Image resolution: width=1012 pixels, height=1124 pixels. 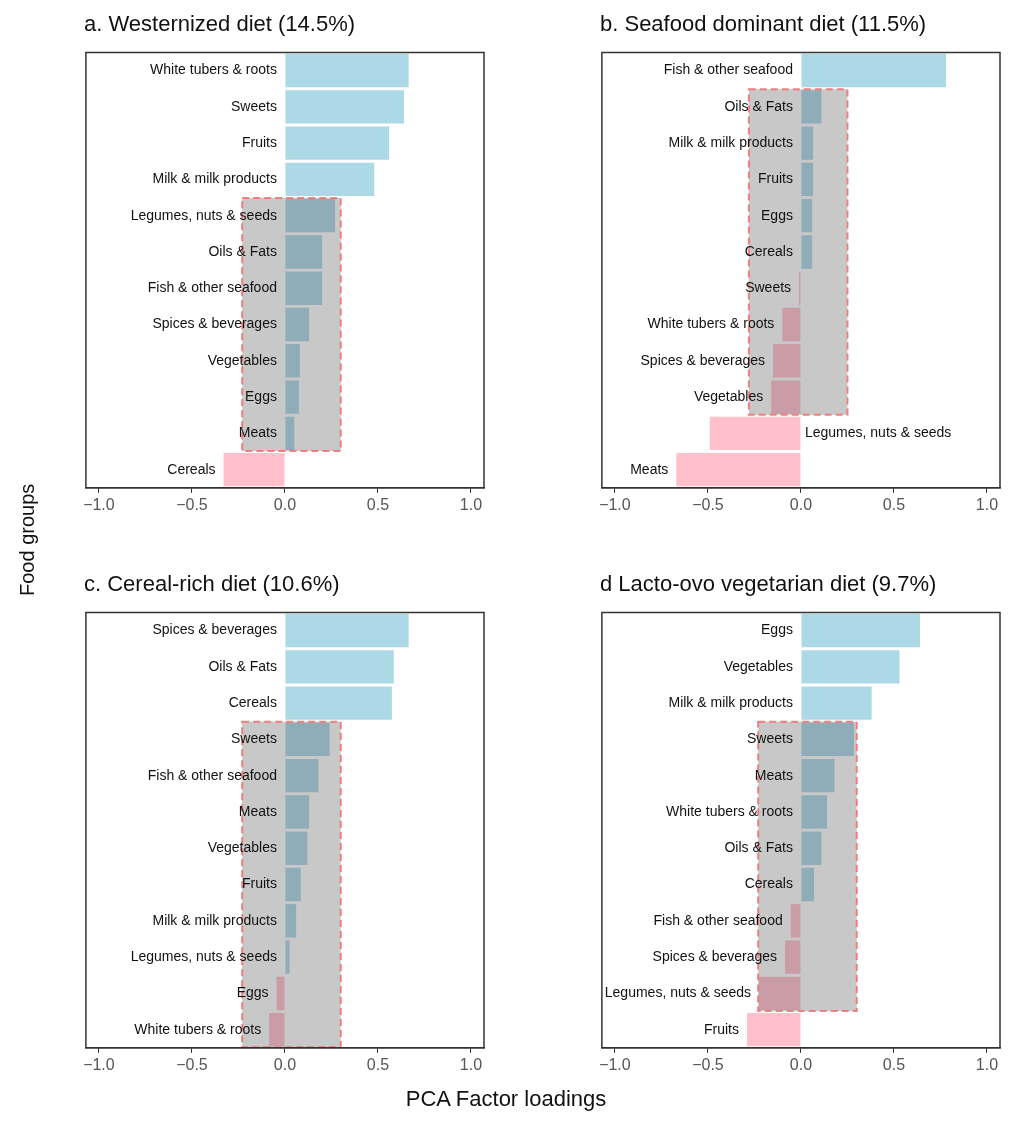 What do you see at coordinates (220, 24) in the screenshot?
I see `chart-title: a. Westernized diet (14.5%)` at bounding box center [220, 24].